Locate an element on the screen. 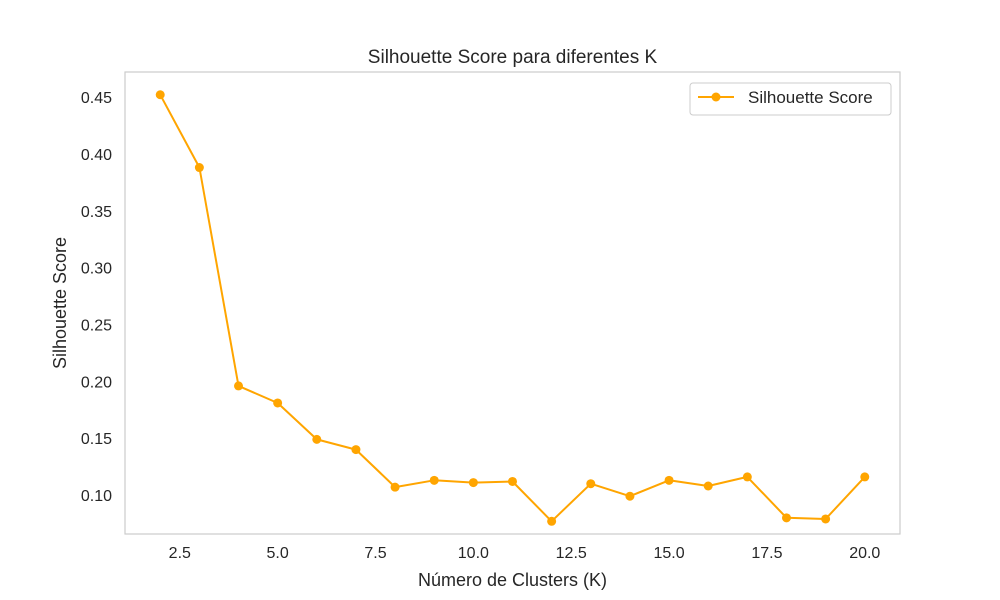 The width and height of the screenshot is (1000, 600). x-tick-label: 2.5 is located at coordinates (180, 553).